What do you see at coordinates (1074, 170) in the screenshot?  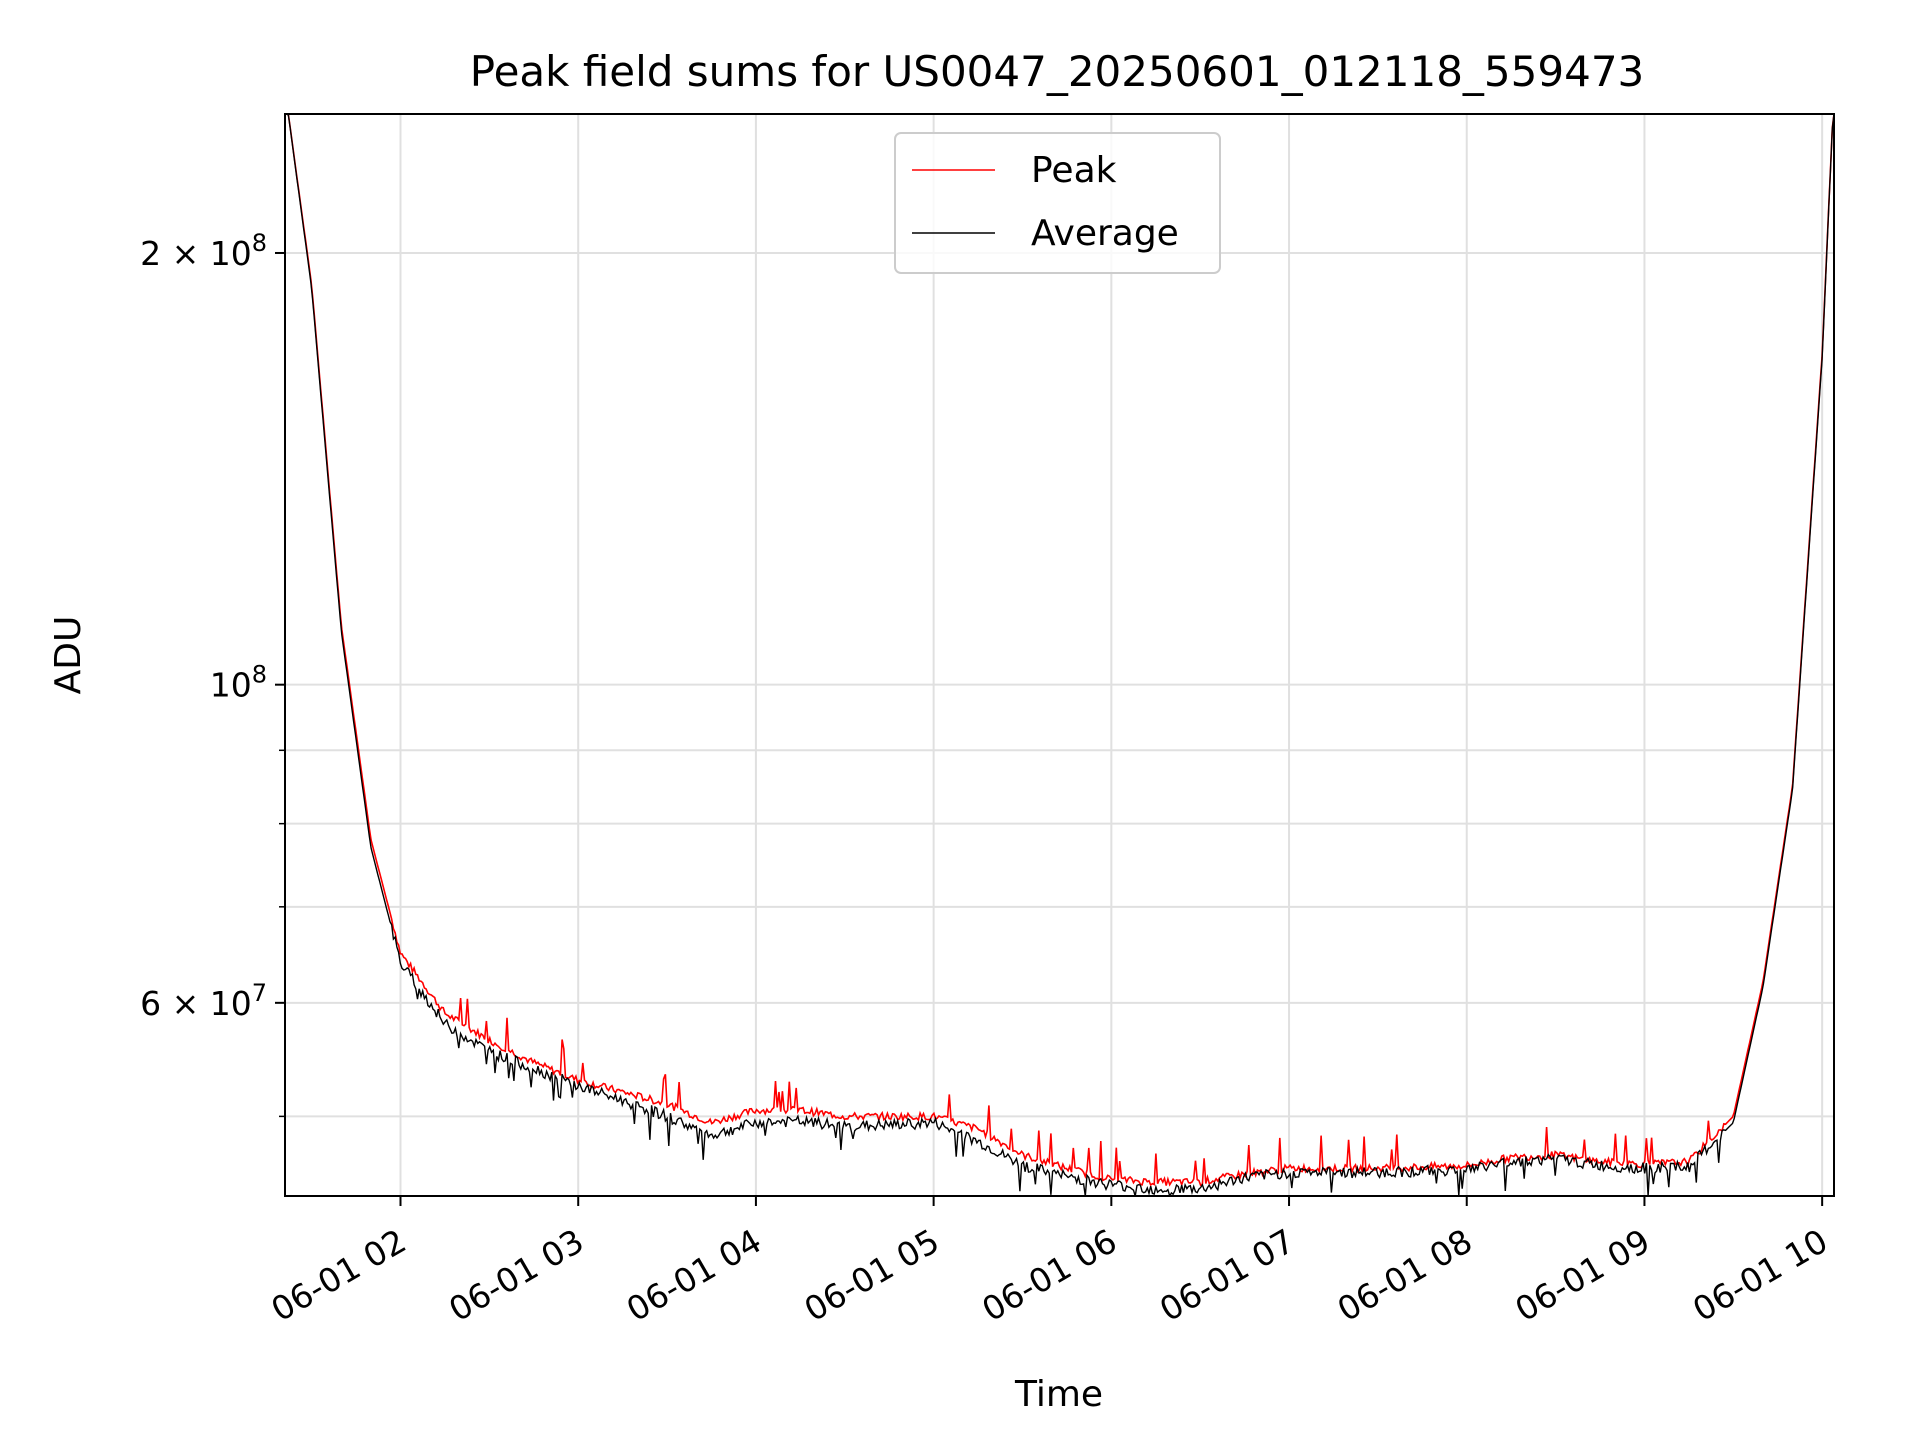 I see `legend-label-peak: Peak` at bounding box center [1074, 170].